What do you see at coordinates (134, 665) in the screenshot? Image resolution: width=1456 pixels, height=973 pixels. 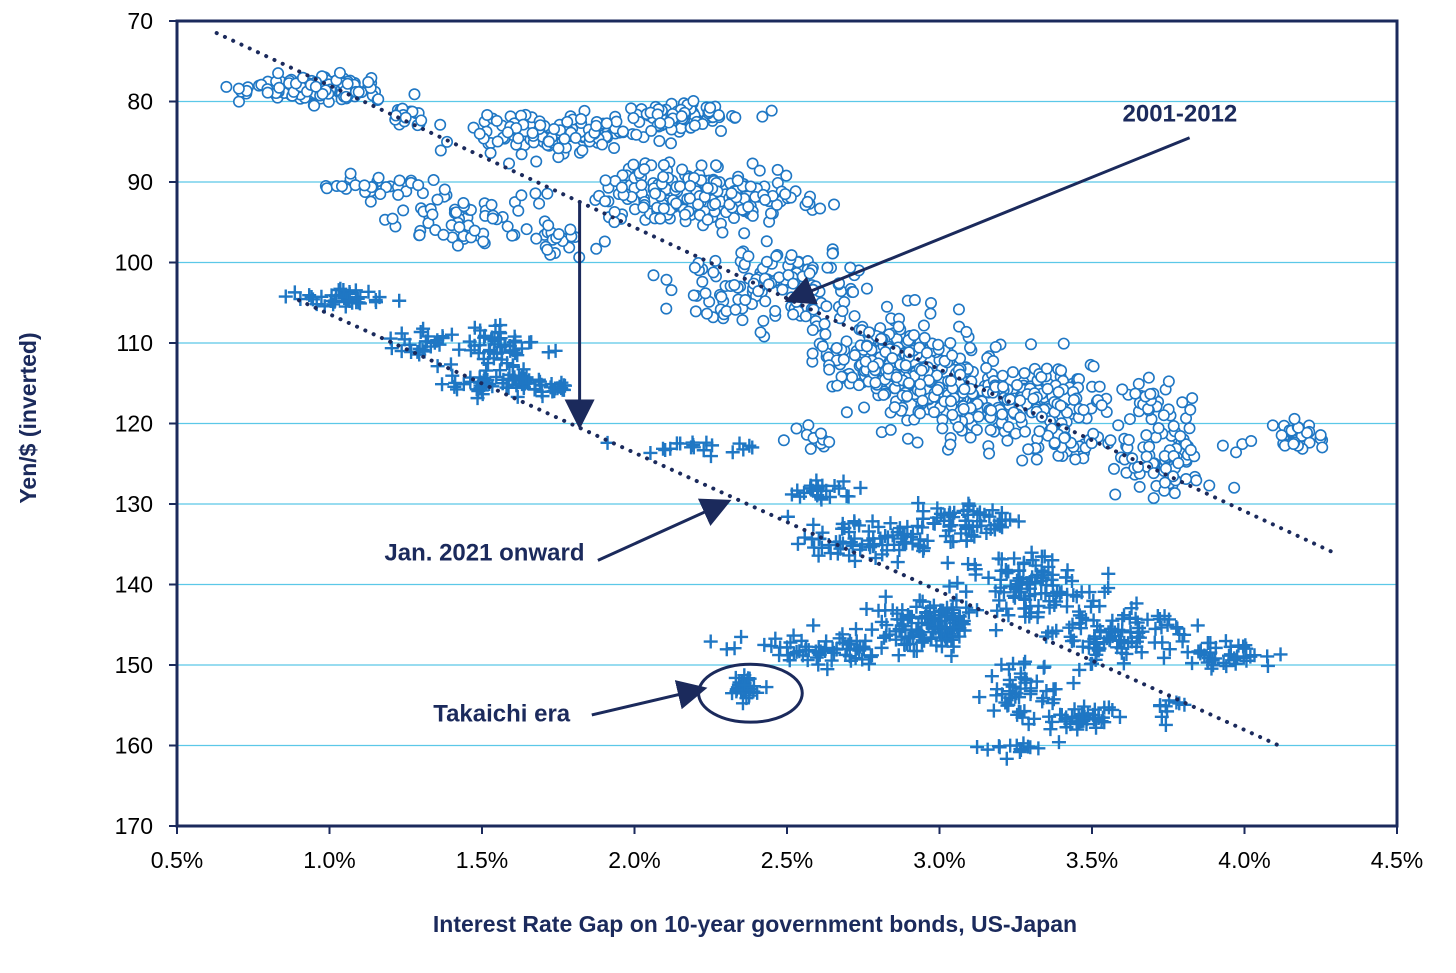 I see `y-tick-label: 150` at bounding box center [134, 665].